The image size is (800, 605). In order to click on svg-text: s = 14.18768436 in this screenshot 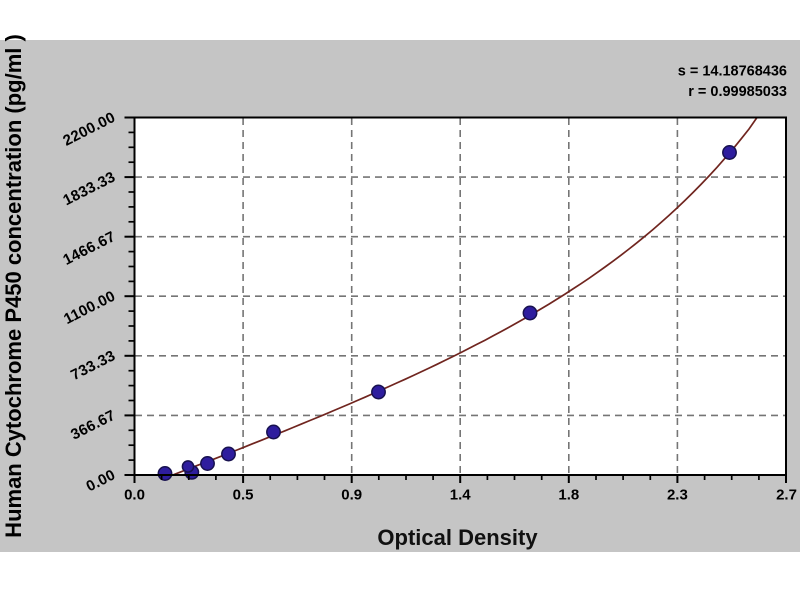, I will do `click(732, 72)`.